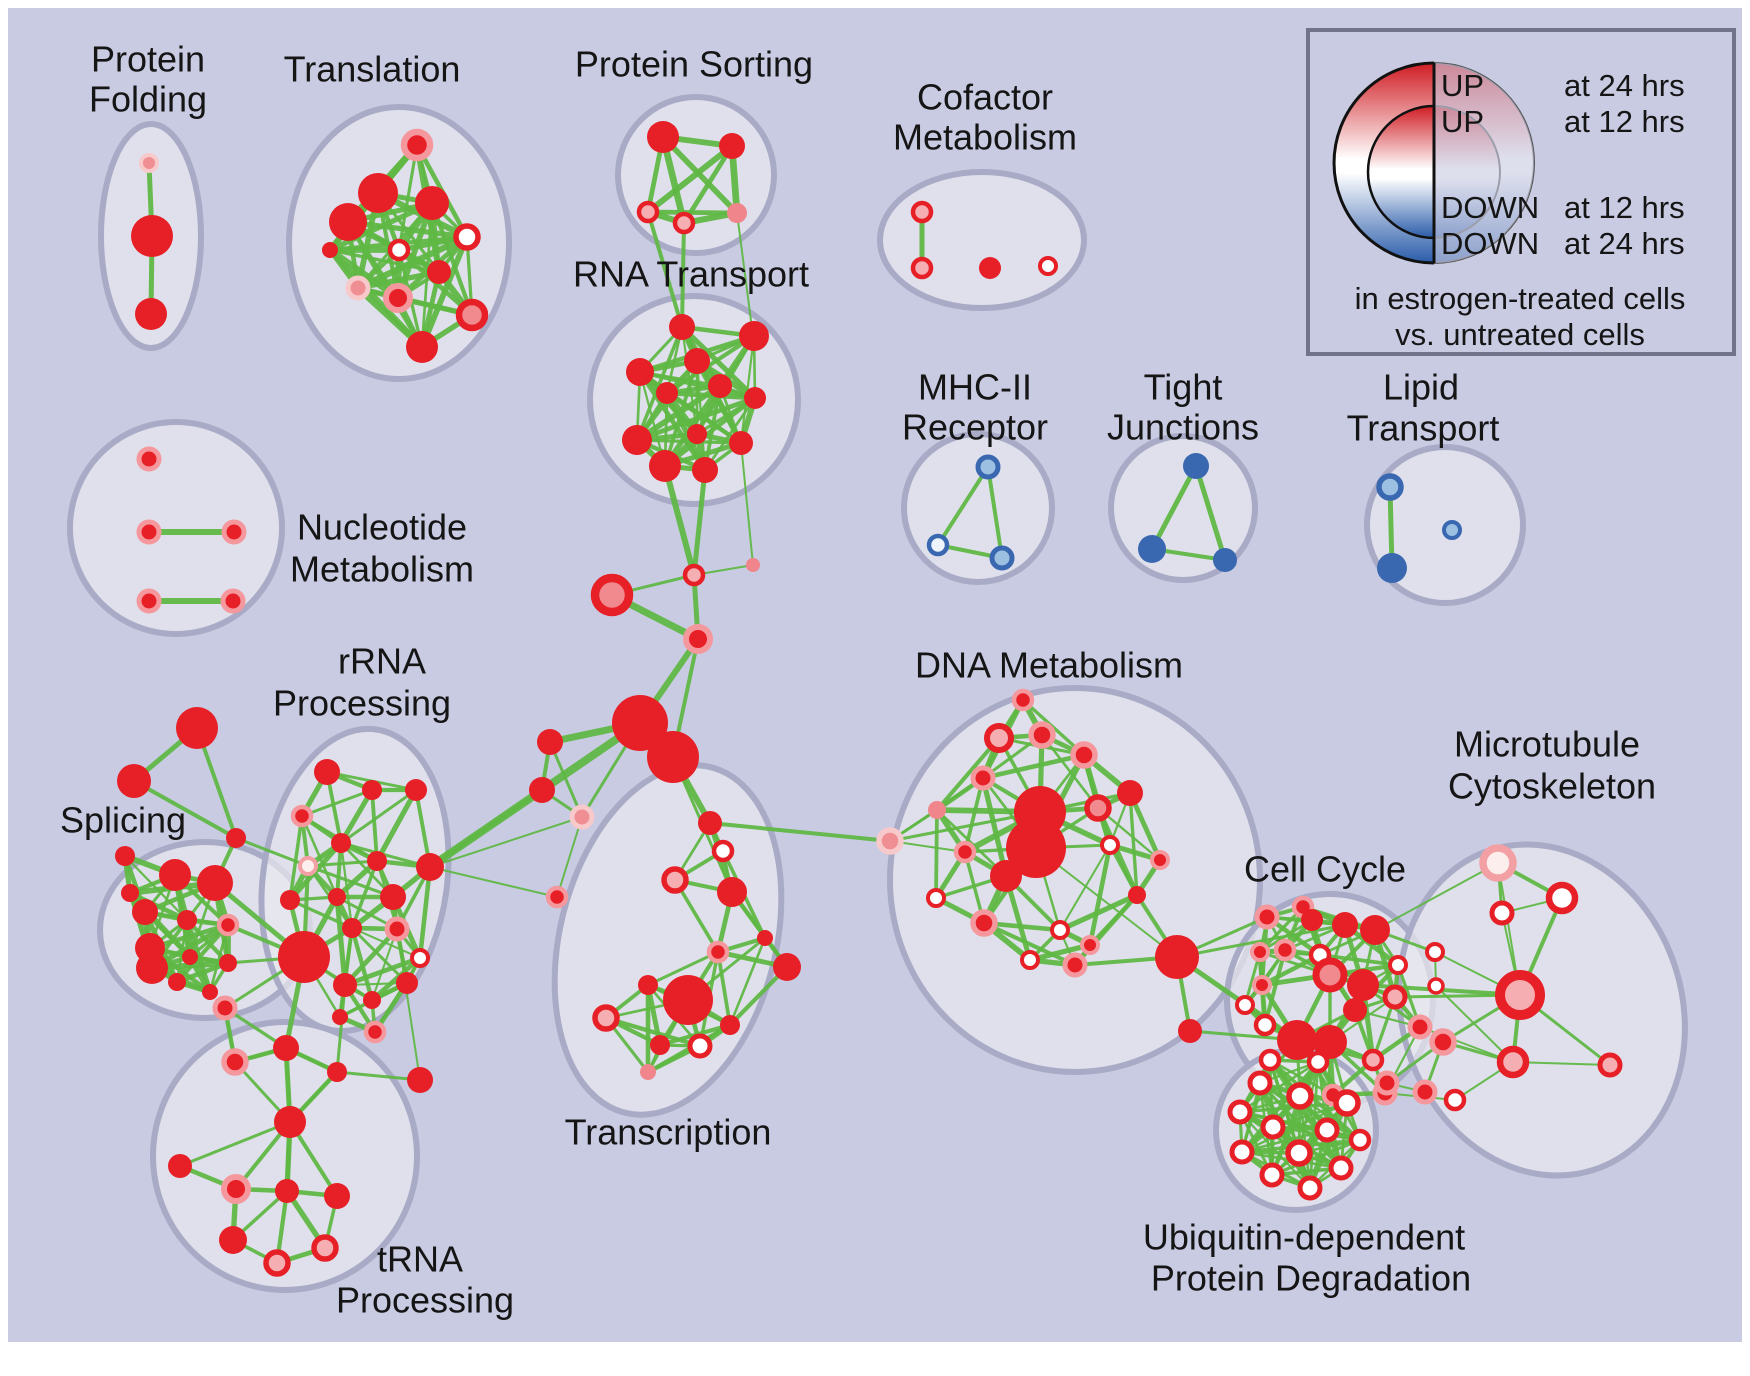 This screenshot has width=1750, height=1376. Describe the element at coordinates (975, 387) in the screenshot. I see `cluster-label-mhc-ii-receptor: MHC-II` at that location.